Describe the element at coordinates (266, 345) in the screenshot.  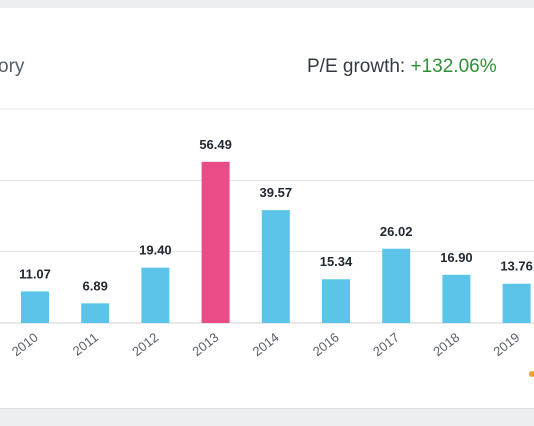
I see `x-tick-label: 2014` at that location.